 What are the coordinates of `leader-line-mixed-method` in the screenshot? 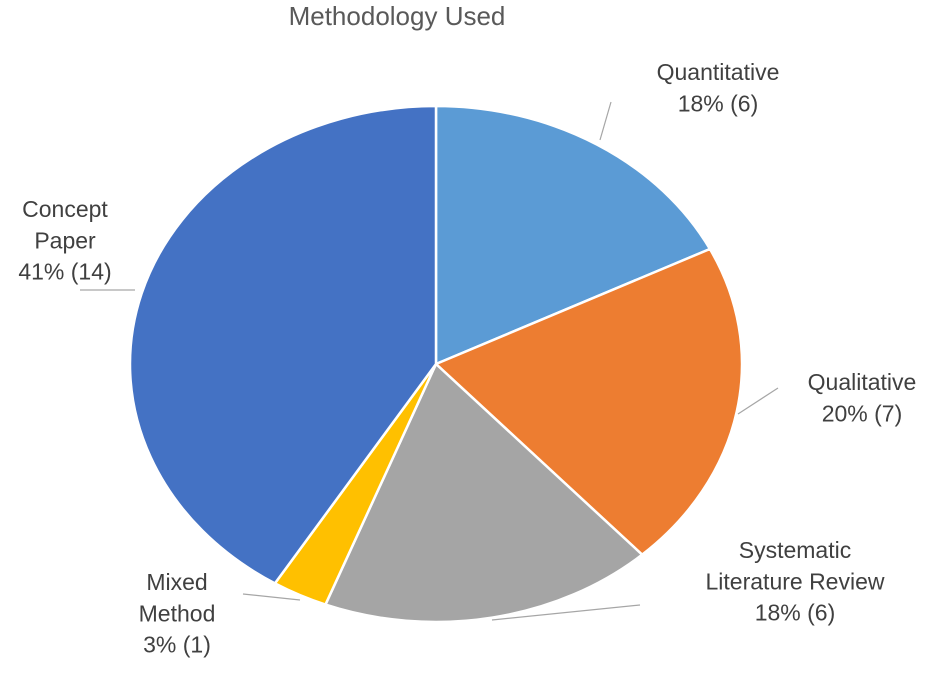 It's located at (271, 597).